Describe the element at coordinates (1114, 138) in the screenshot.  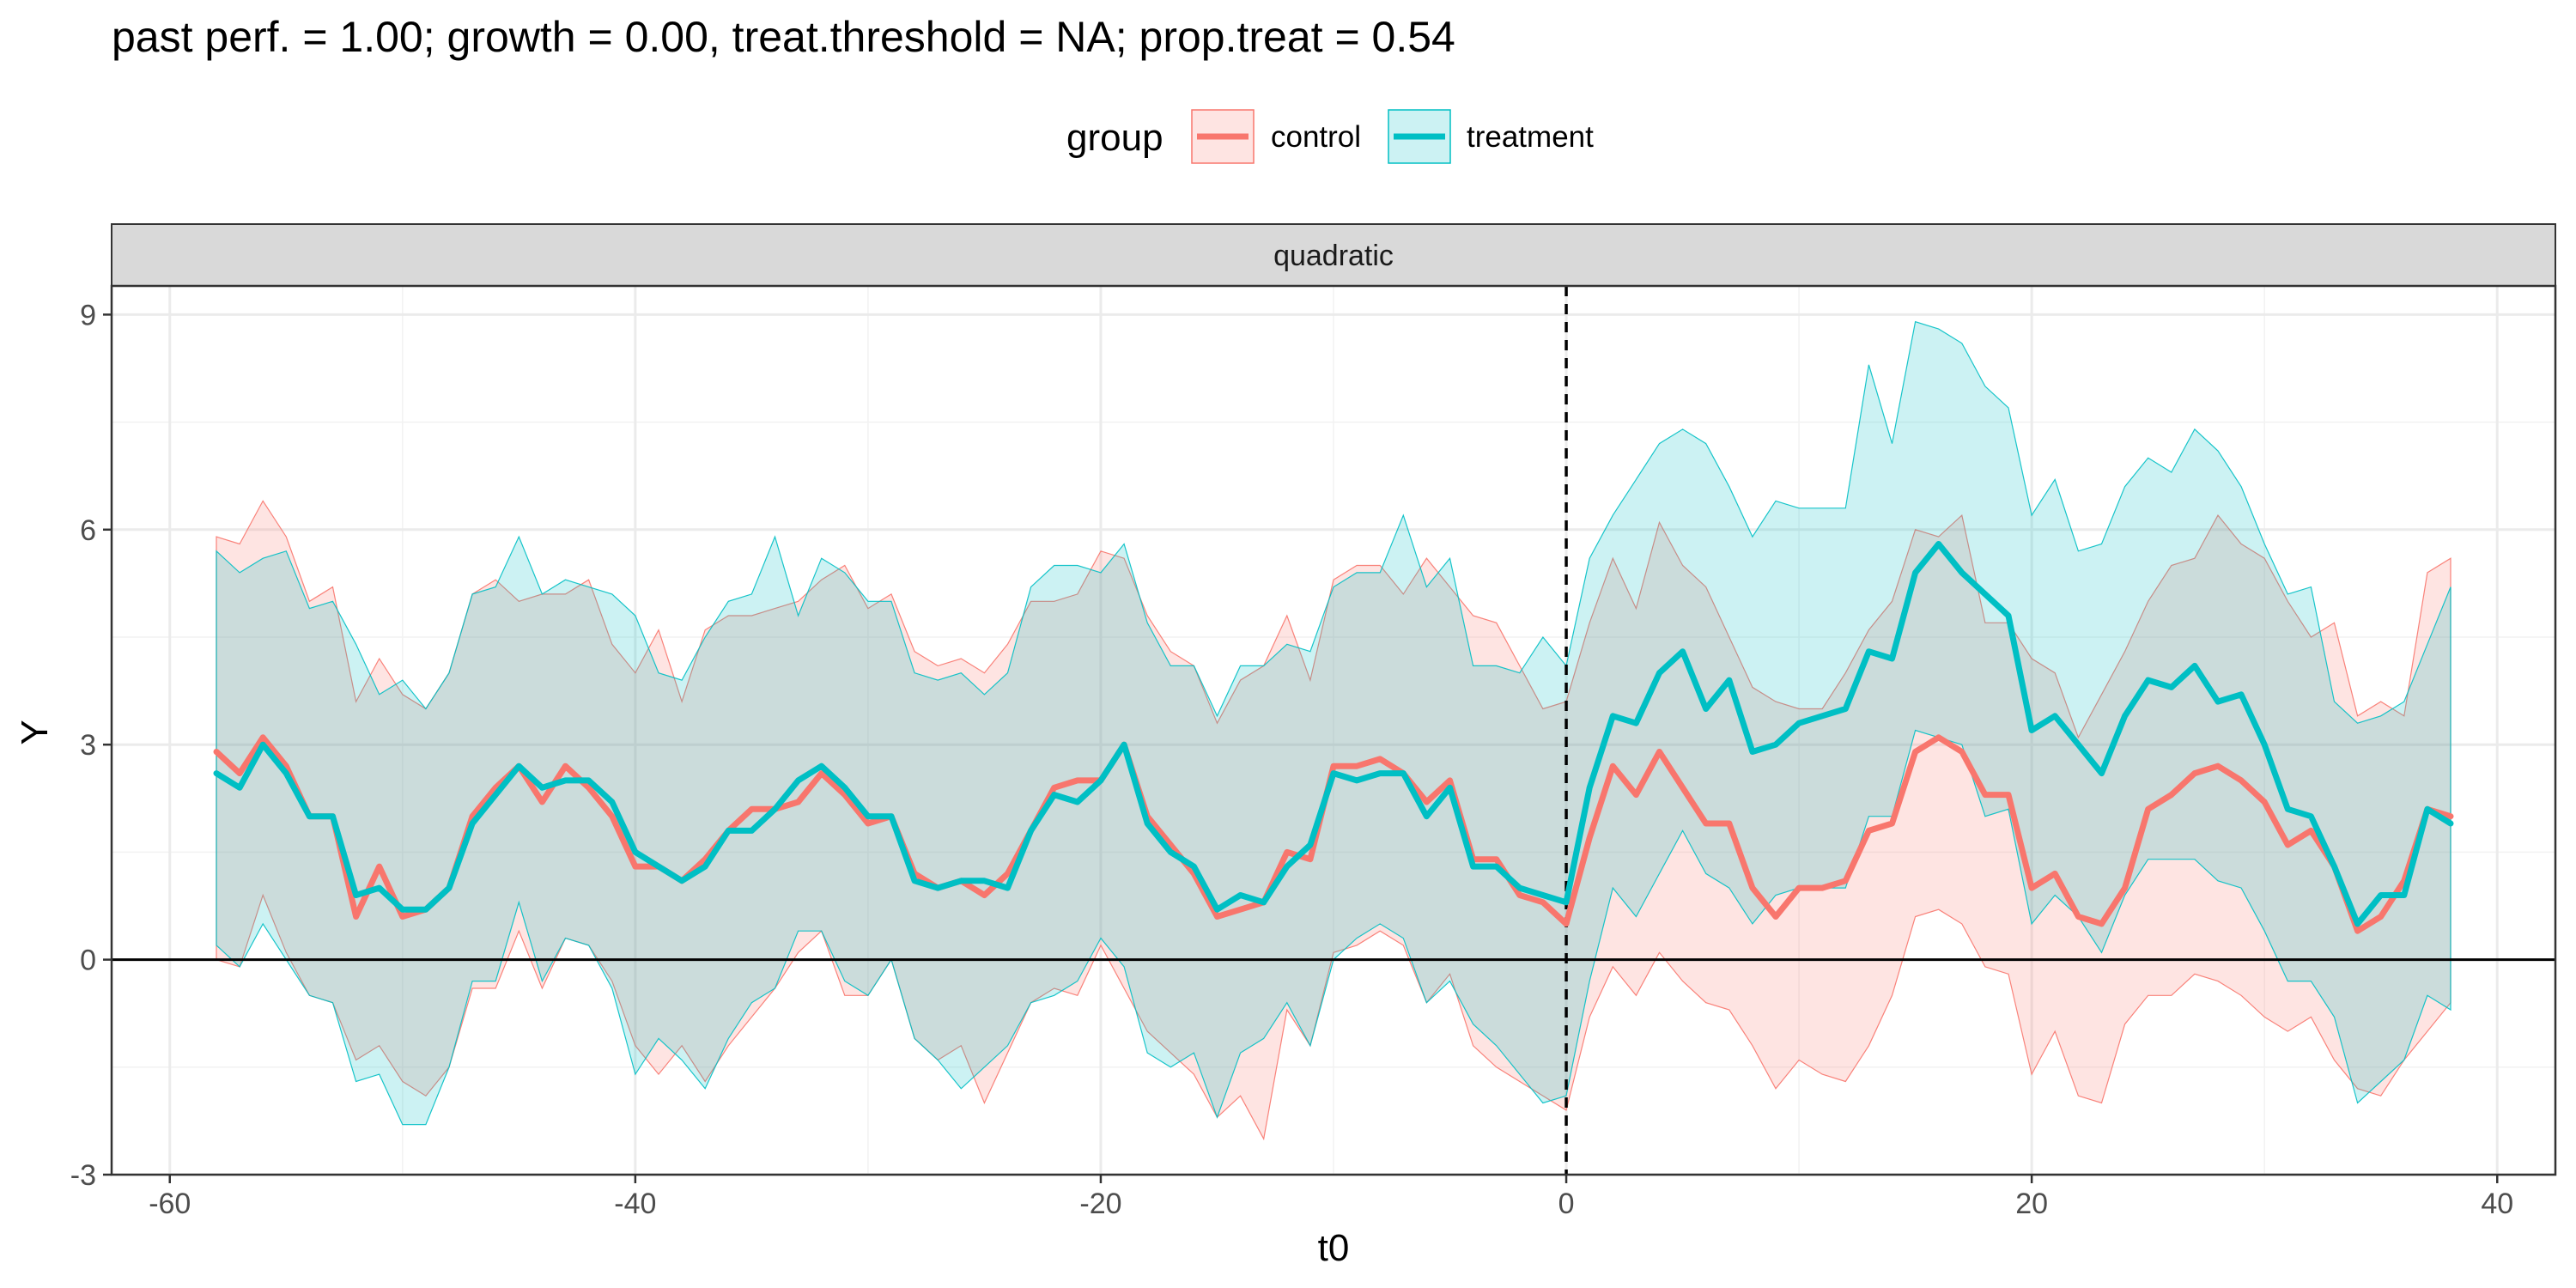
I see `legend-title: group` at that location.